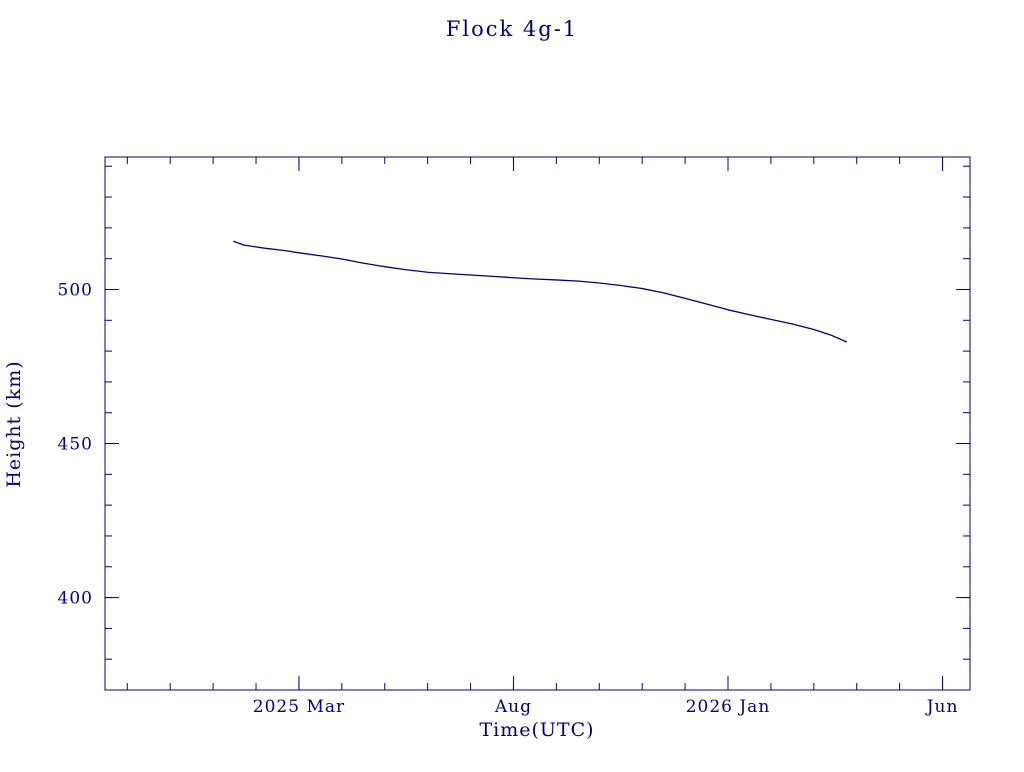  Describe the element at coordinates (942, 707) in the screenshot. I see `x-tick-label: Jun` at that location.